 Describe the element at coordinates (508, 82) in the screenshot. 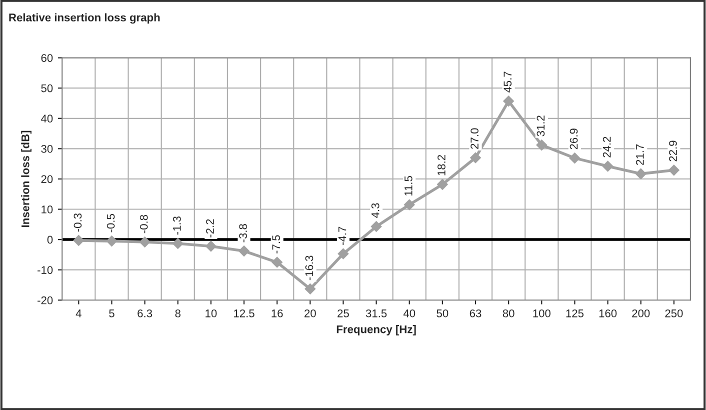

I see `data-label: 45.7` at that location.